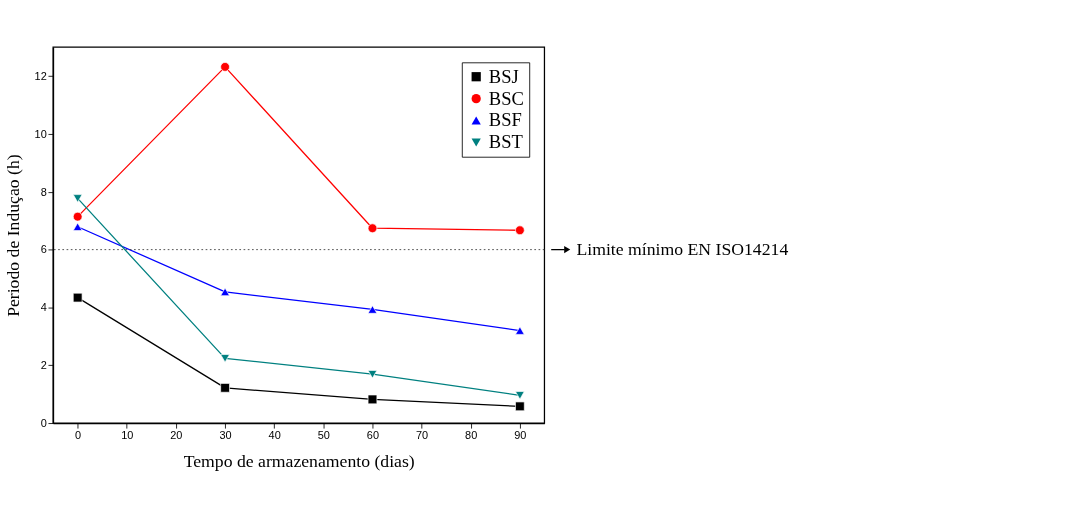 The height and width of the screenshot is (528, 1067). Describe the element at coordinates (505, 120) in the screenshot. I see `legend-label: BSF` at that location.